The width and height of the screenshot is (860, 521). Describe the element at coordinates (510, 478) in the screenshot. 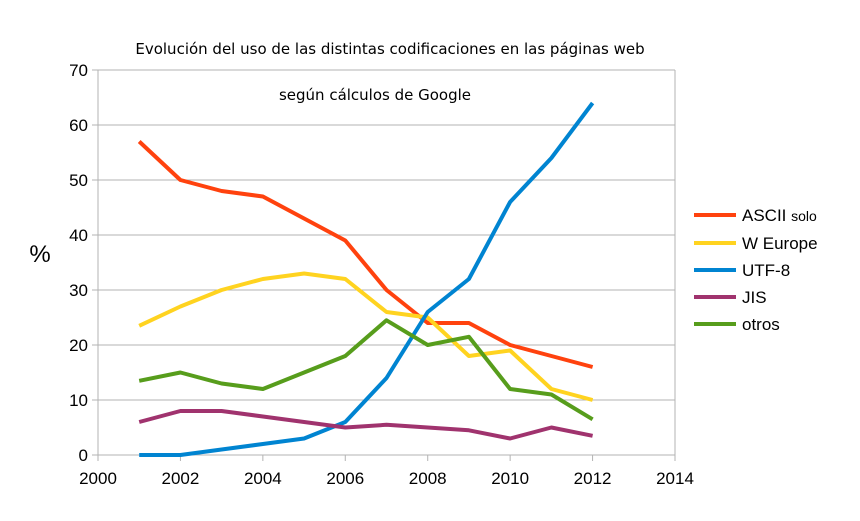

I see `x-tick-label: 2010` at that location.